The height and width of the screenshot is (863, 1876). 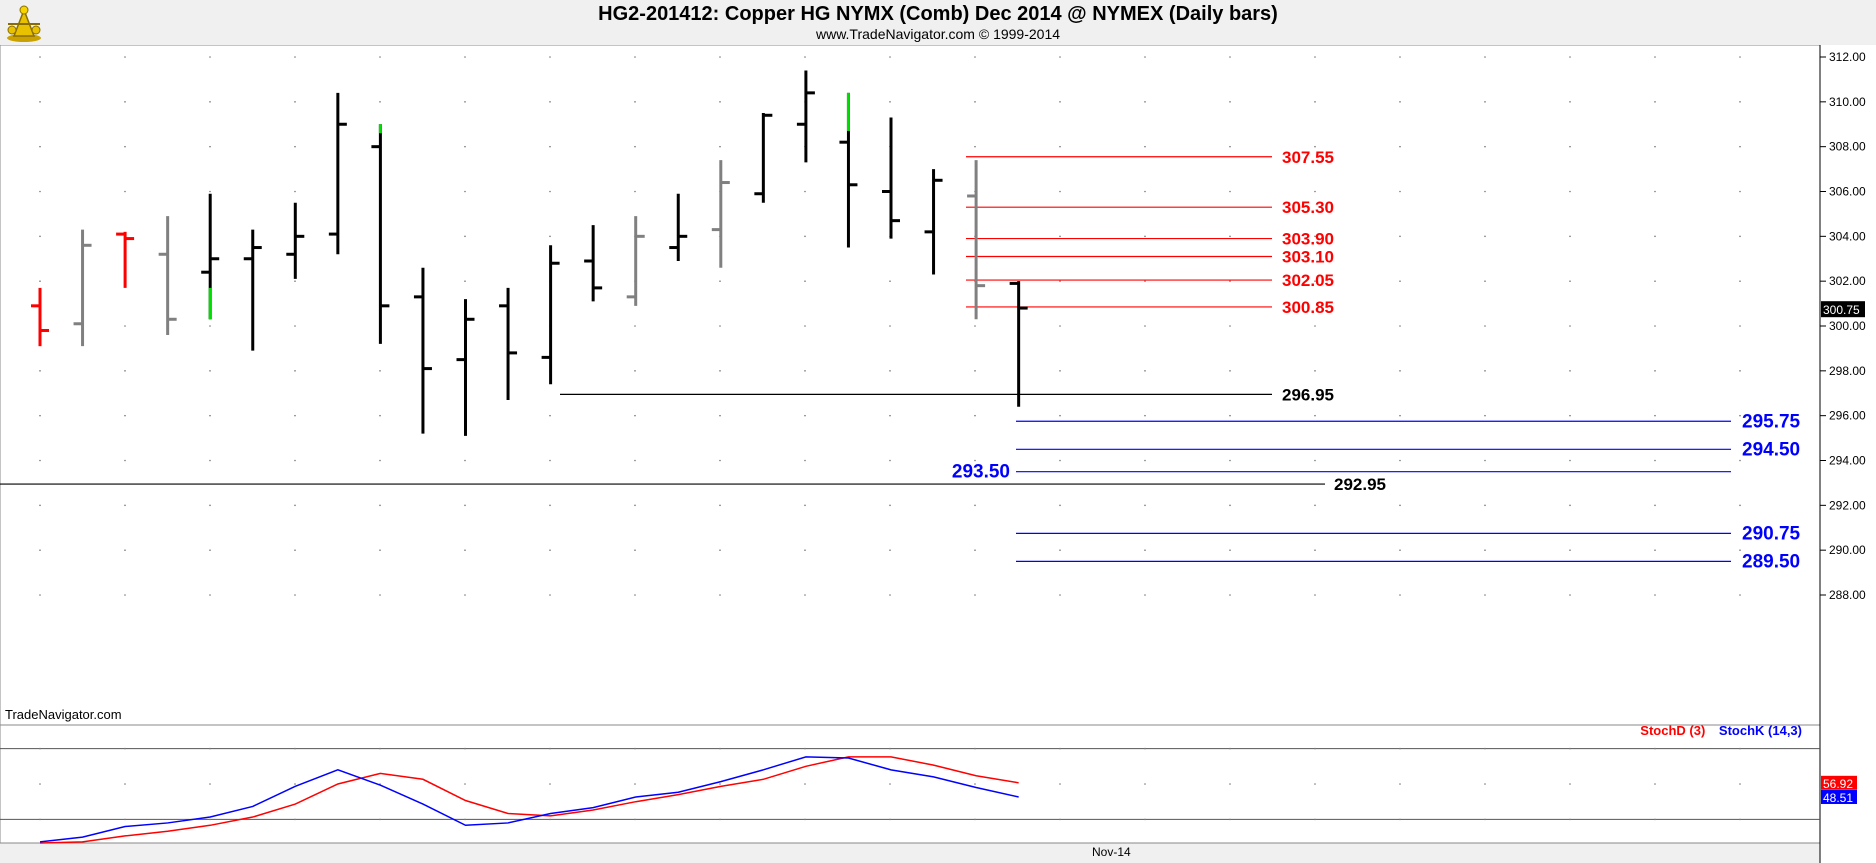 I want to click on last-price-label: 300.75, so click(x=1841, y=310).